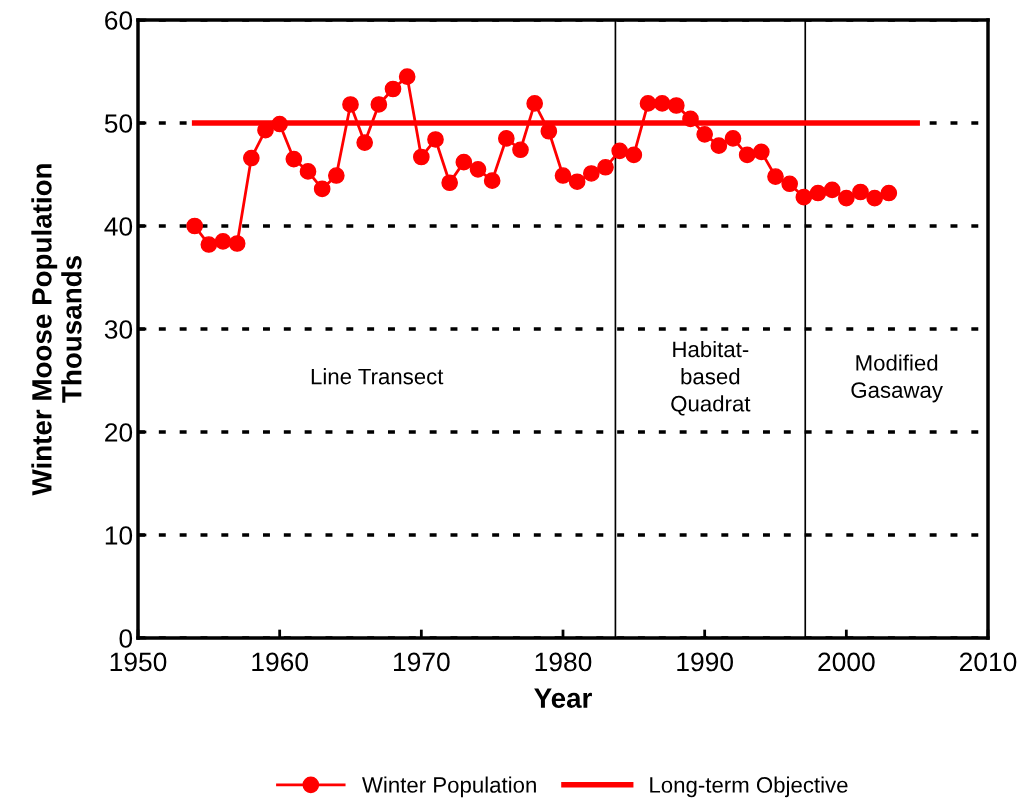 Image resolution: width=1032 pixels, height=804 pixels. I want to click on y-tick-label: 30, so click(118, 329).